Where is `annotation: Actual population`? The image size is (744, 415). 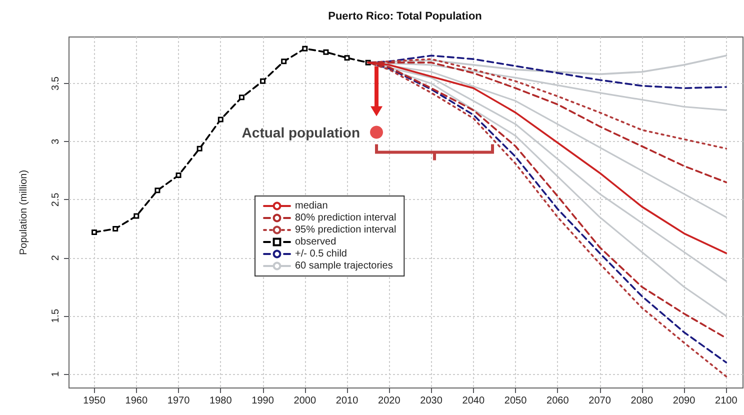
annotation: Actual population is located at coordinates (301, 132).